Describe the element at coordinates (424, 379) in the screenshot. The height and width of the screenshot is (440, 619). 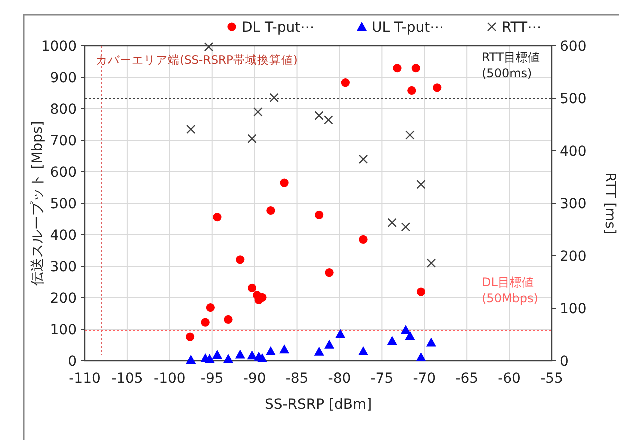
I see `x-tick-label: -70` at that location.